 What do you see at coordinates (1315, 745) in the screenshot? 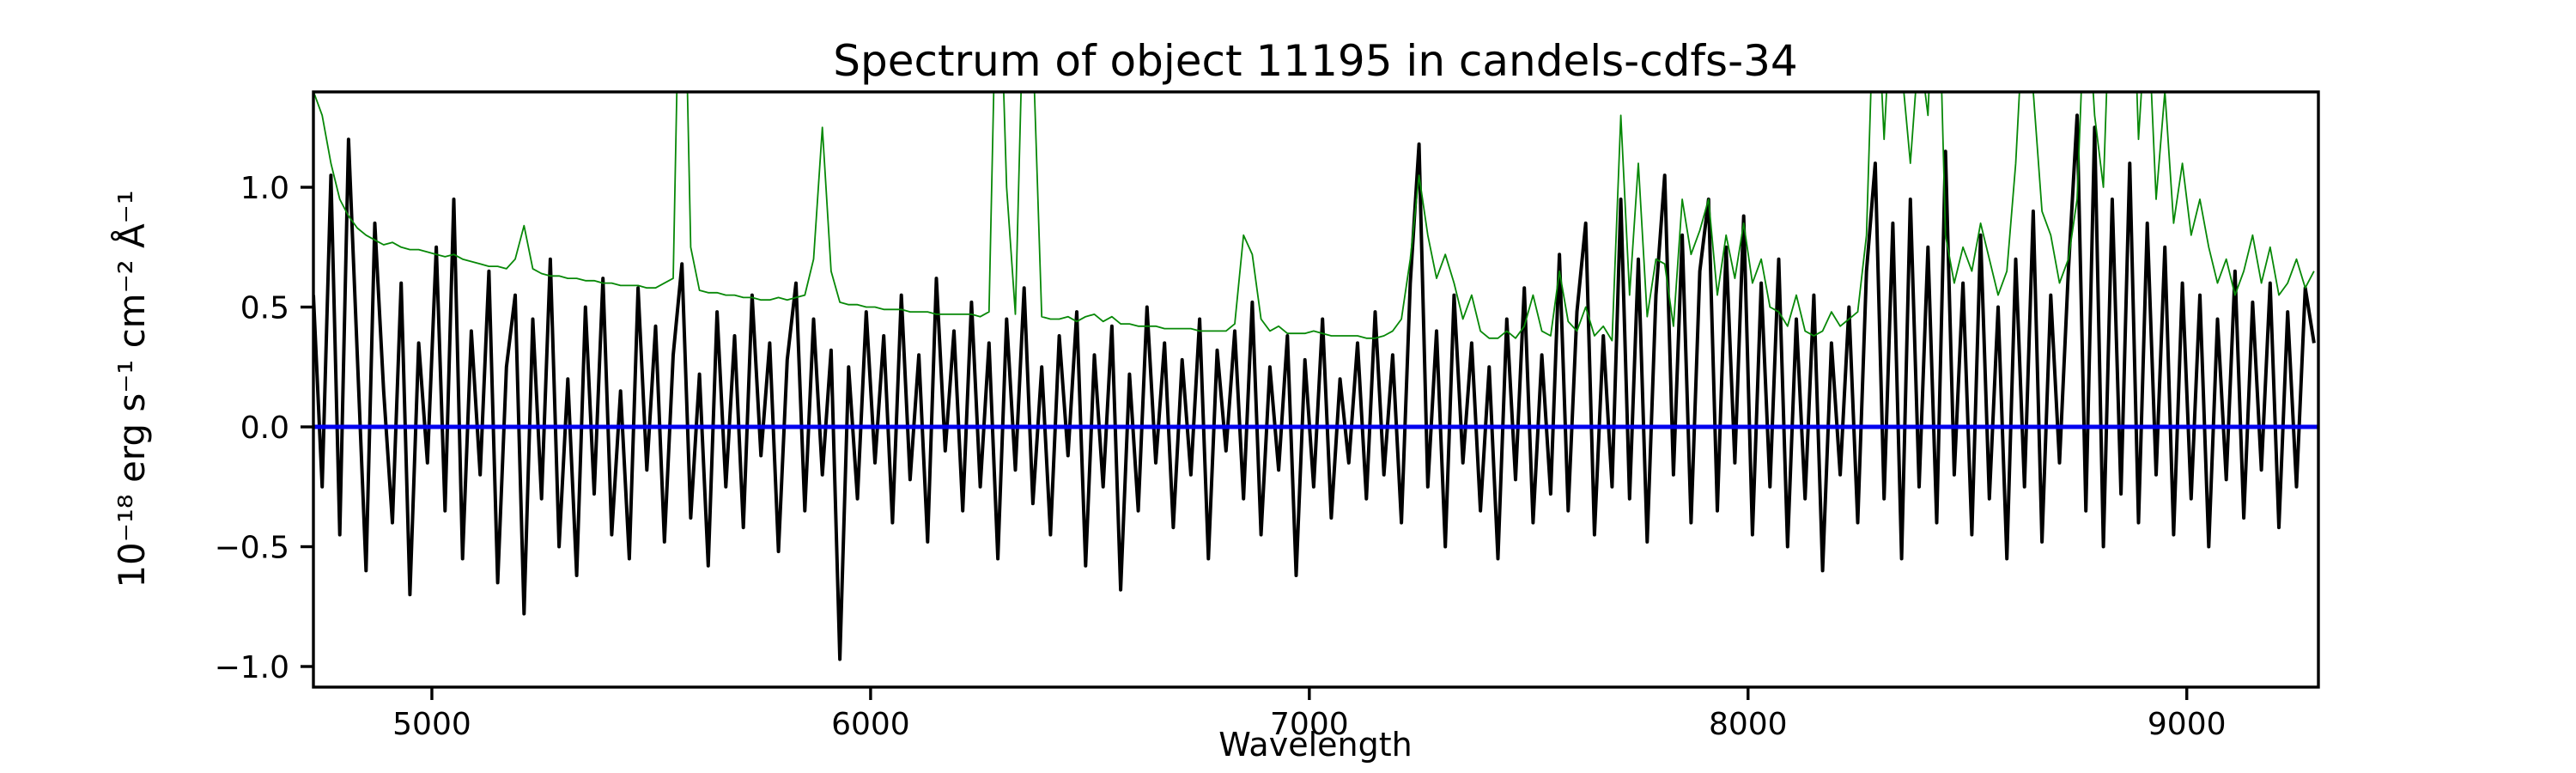
I see `x-axis-label: Wavelength` at bounding box center [1315, 745].